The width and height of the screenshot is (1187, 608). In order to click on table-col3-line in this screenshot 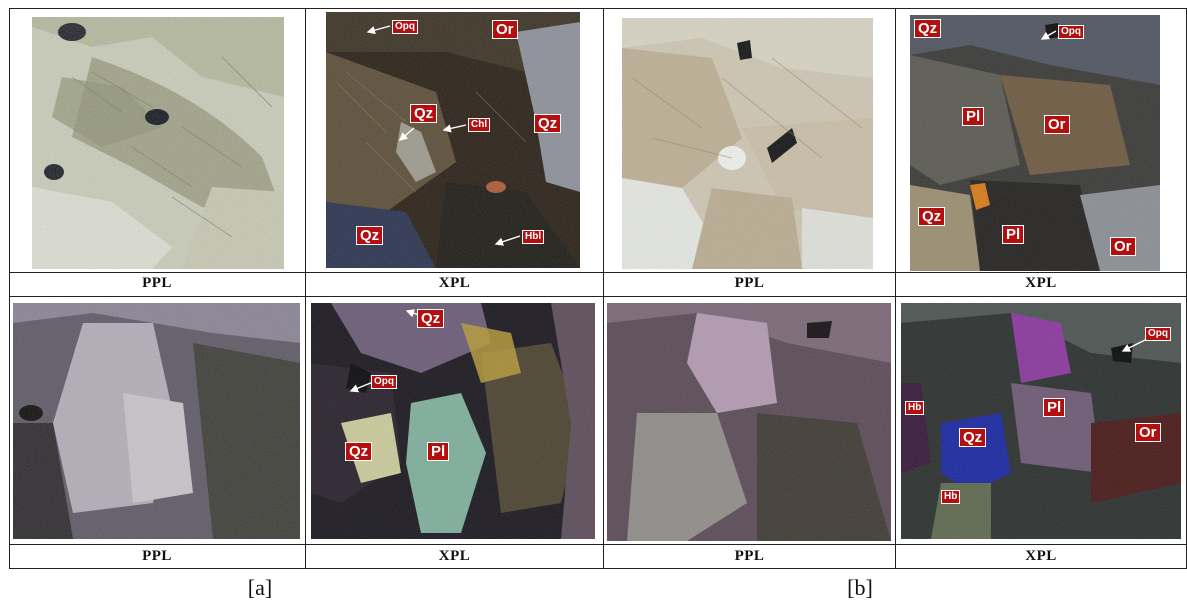, I will do `click(895, 288)`.